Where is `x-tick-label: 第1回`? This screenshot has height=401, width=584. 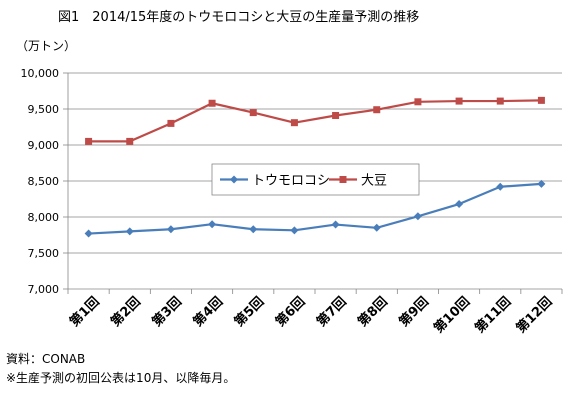 x-tick-label: 第1回 is located at coordinates (85, 312).